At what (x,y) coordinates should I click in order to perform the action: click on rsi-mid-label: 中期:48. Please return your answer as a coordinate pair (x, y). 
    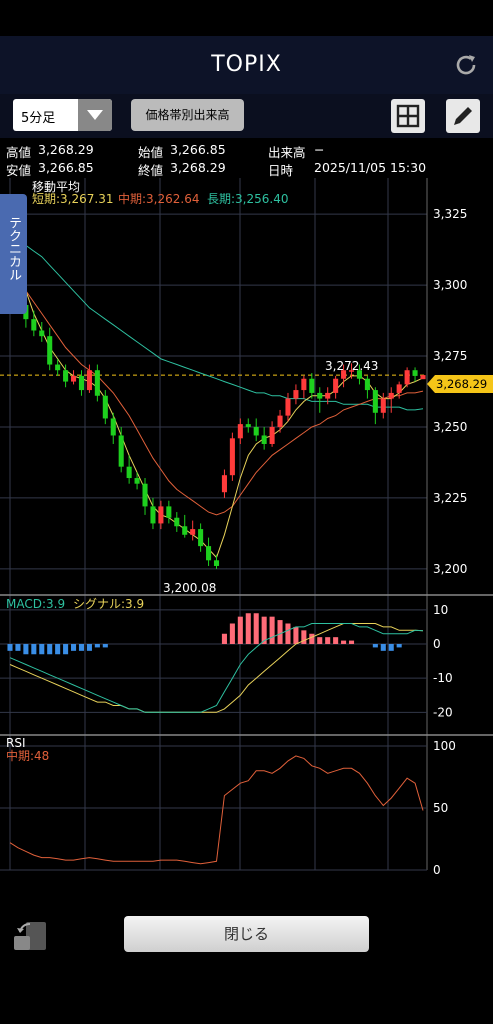
    Looking at the image, I should click on (27, 755).